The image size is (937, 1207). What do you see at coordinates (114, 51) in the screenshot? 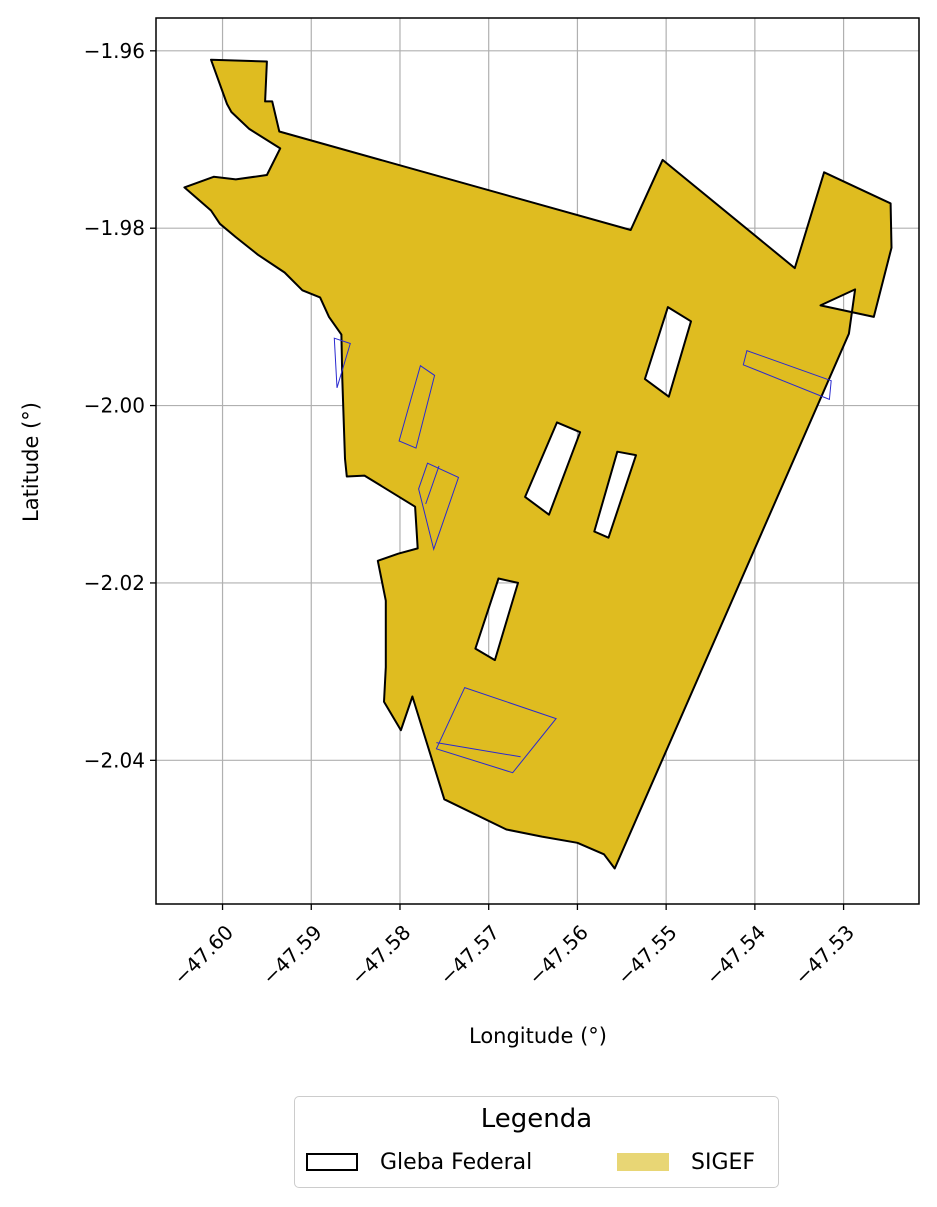
I see `y-tick-label: −1.96` at bounding box center [114, 51].